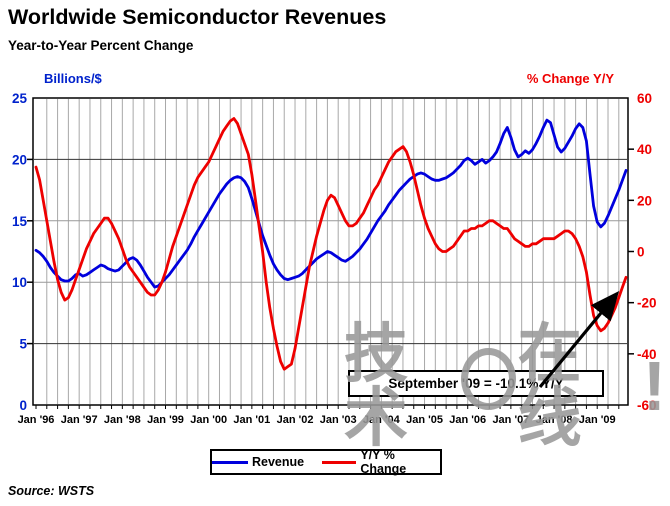 This screenshot has height=506, width=670. I want to click on x-axis-tick-label: Jan '98, so click(122, 420).